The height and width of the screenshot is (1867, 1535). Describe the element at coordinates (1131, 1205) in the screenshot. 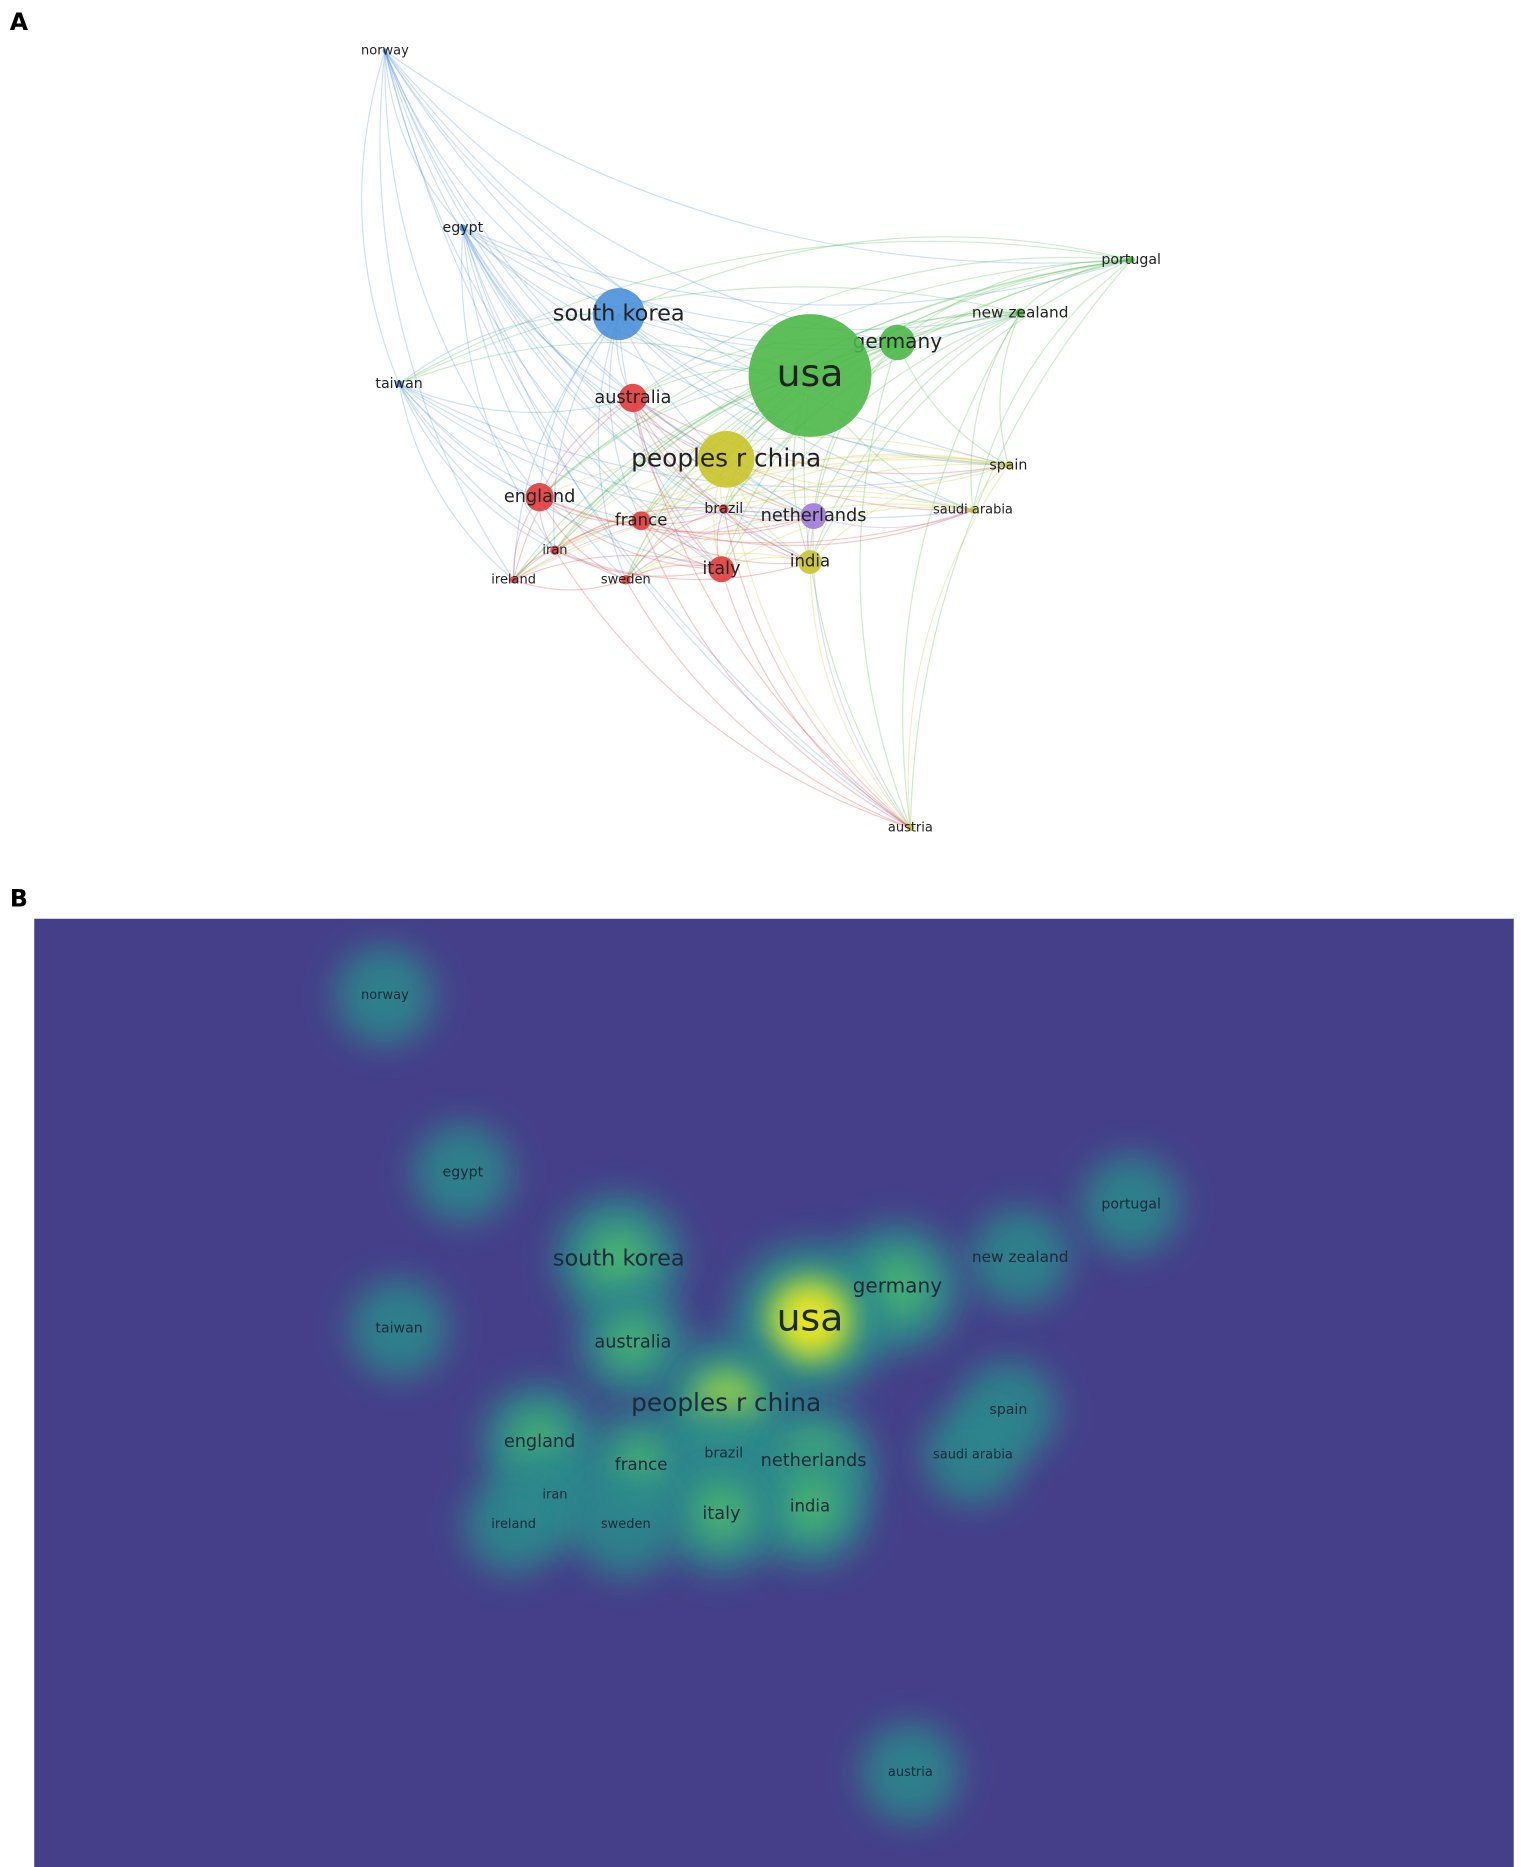

I see `density-label: portugal` at that location.